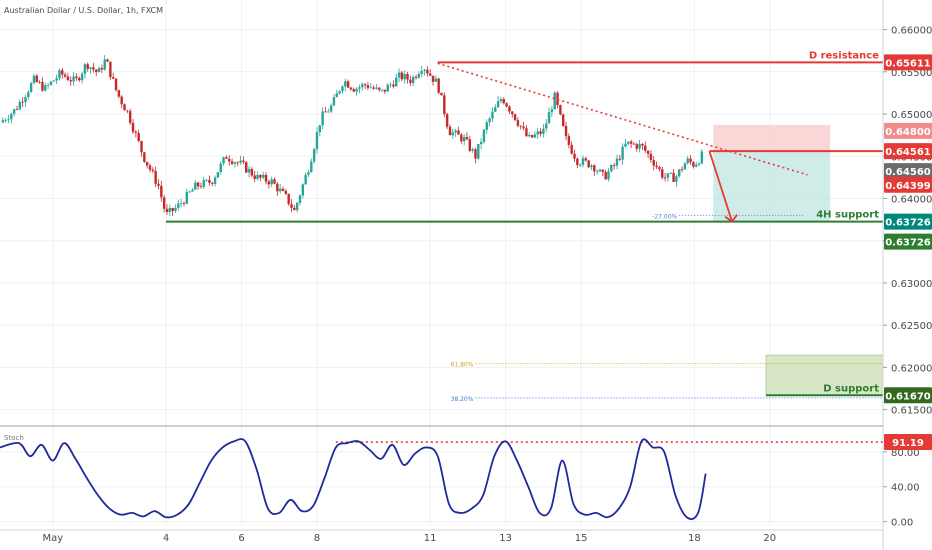 The height and width of the screenshot is (550, 932). I want to click on badge-4h-support: 0.63726, so click(908, 223).